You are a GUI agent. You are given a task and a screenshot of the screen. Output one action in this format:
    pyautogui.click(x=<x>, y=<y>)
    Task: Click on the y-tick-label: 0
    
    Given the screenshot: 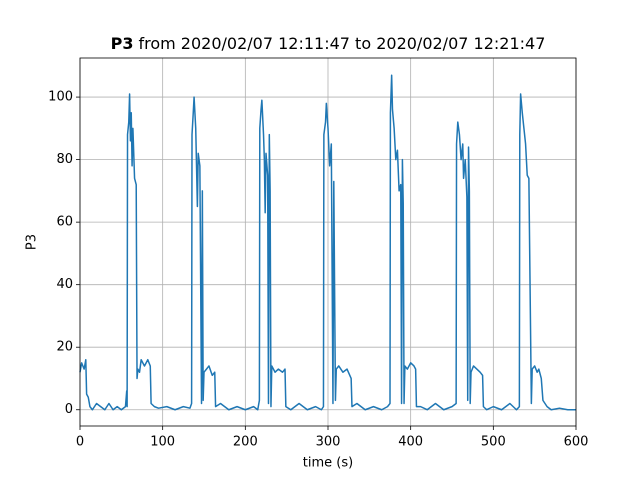 What is the action you would take?
    pyautogui.click(x=69, y=409)
    